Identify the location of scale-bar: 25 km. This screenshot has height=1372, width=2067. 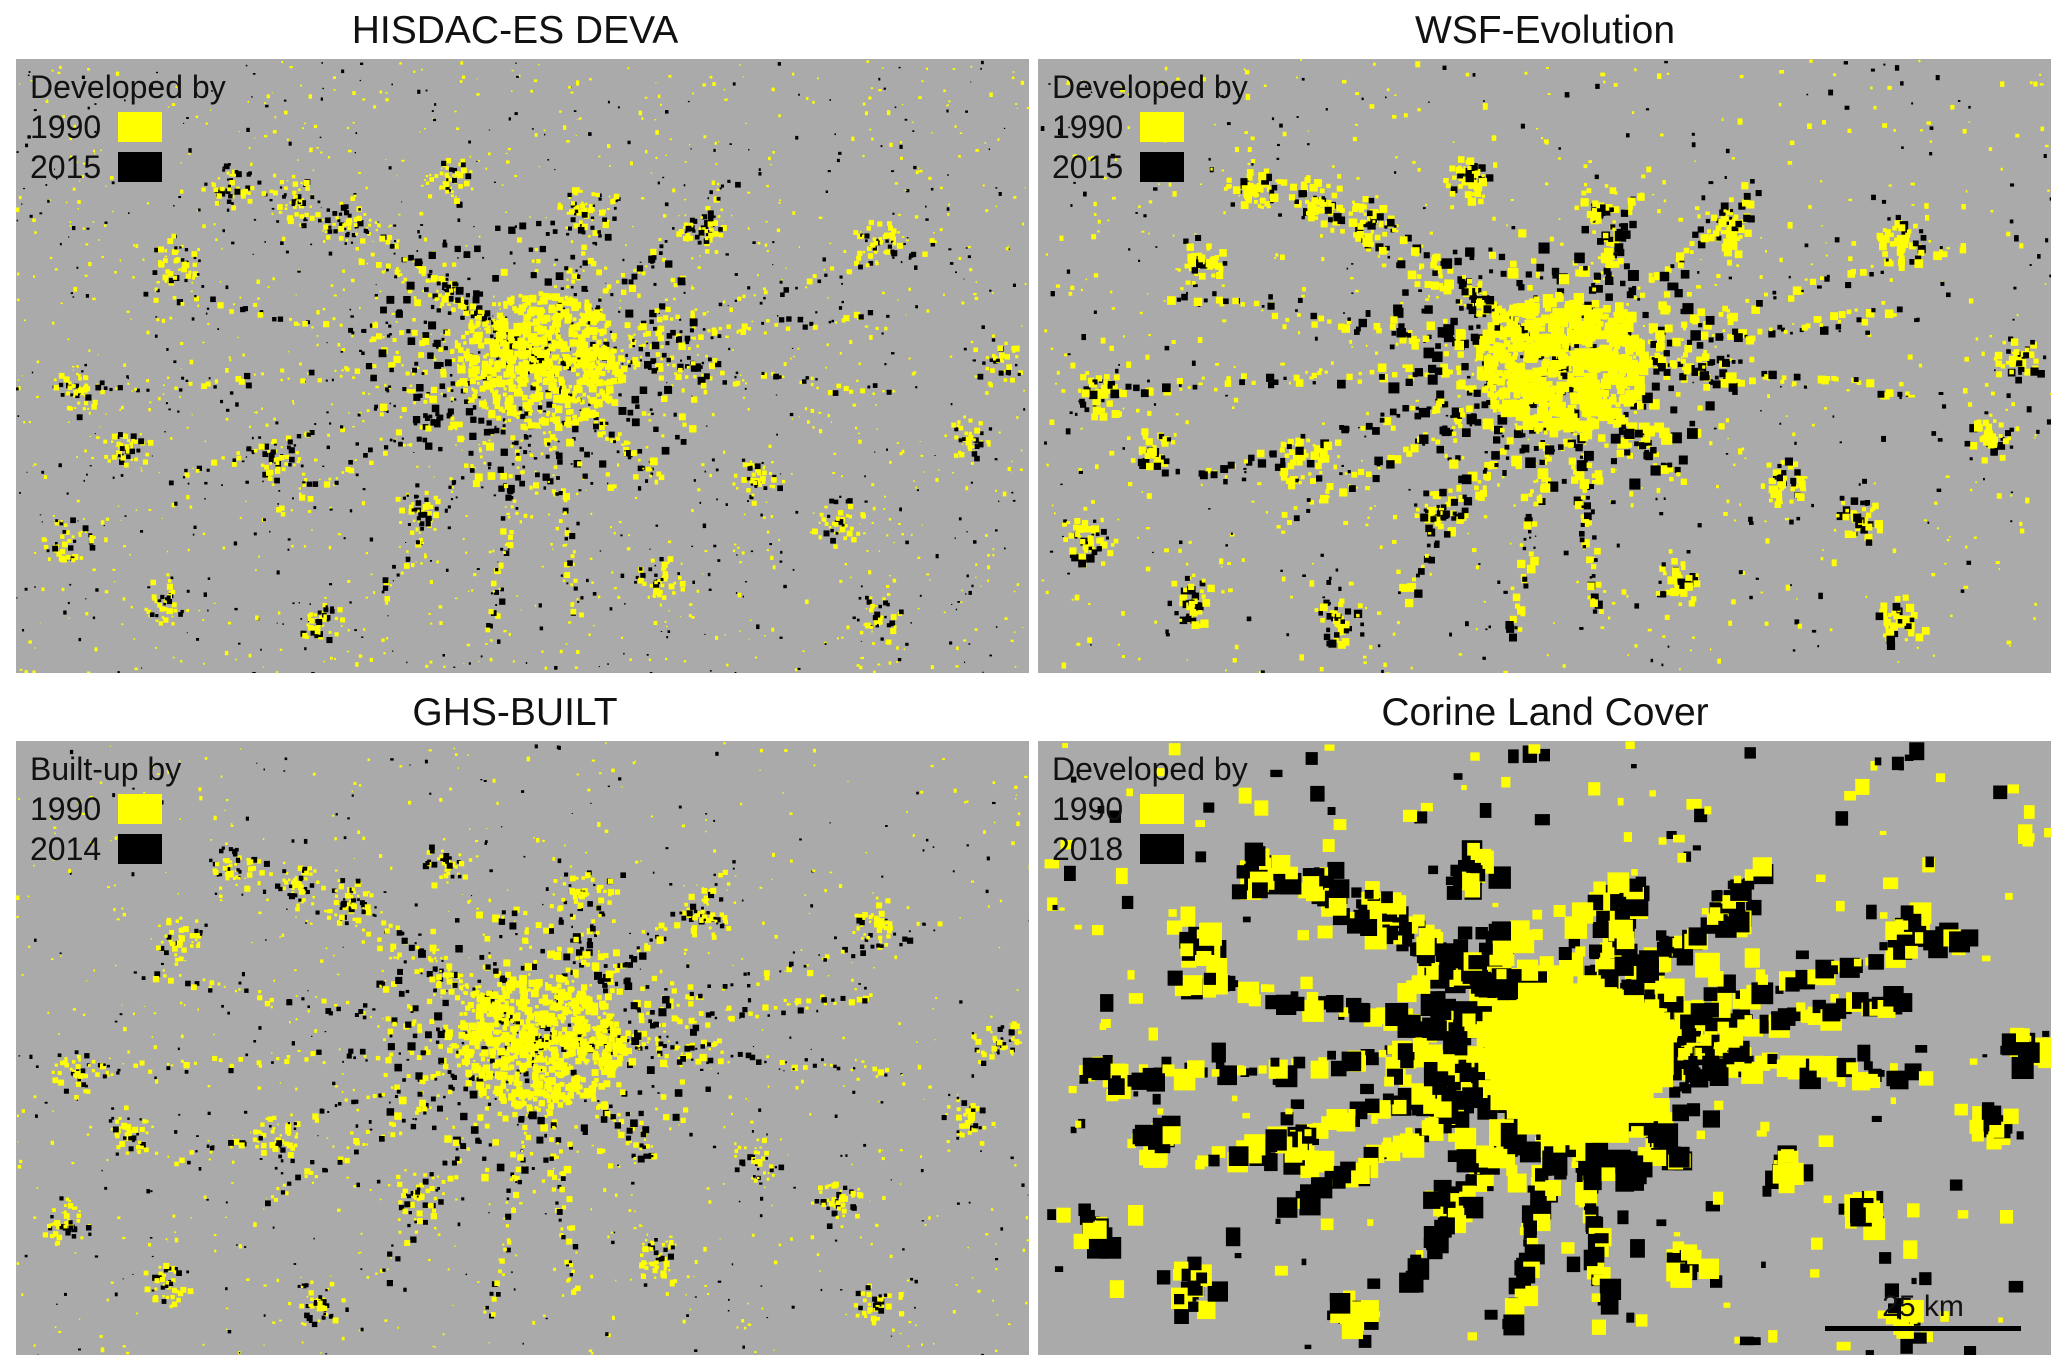
(1923, 1310).